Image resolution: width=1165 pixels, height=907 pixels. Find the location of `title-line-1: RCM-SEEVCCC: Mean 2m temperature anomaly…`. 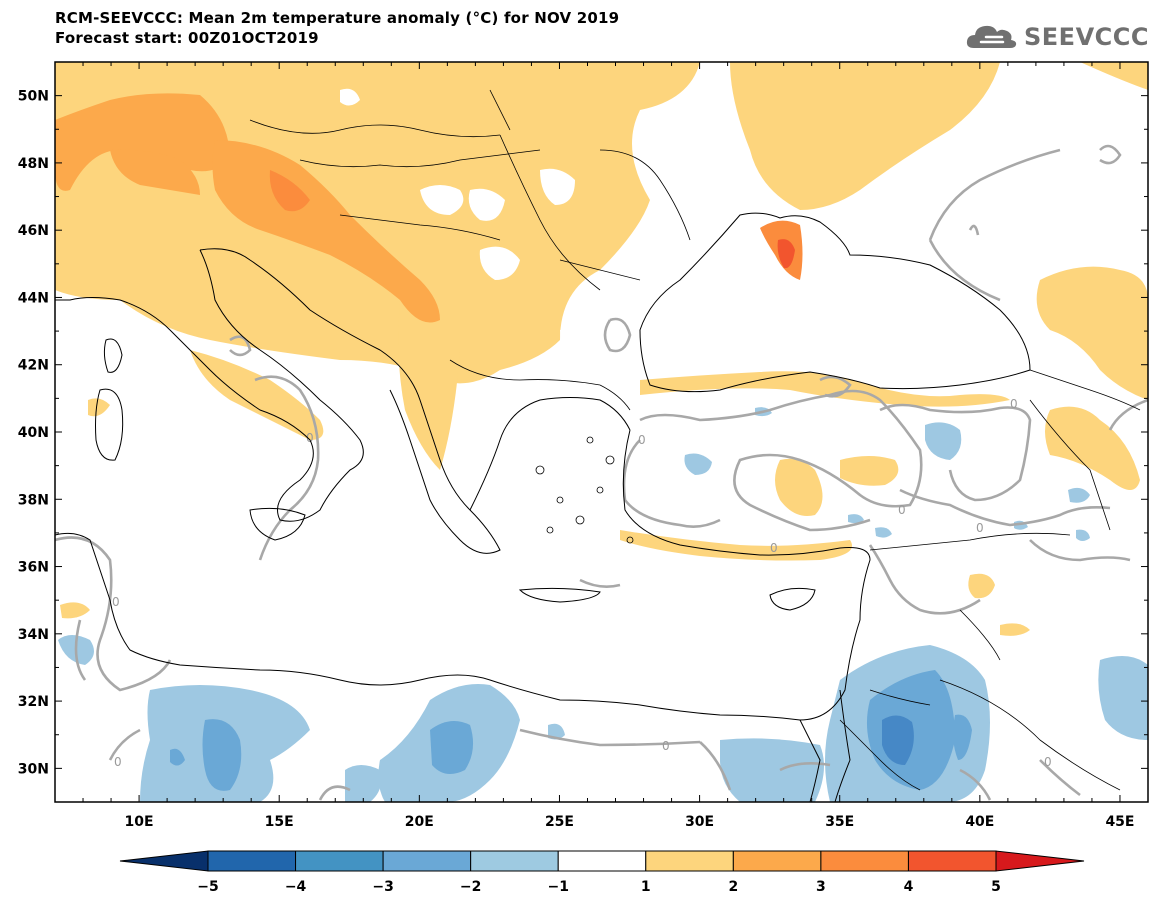

title-line-1: RCM-SEEVCCC: Mean 2m temperature anomaly… is located at coordinates (337, 18).